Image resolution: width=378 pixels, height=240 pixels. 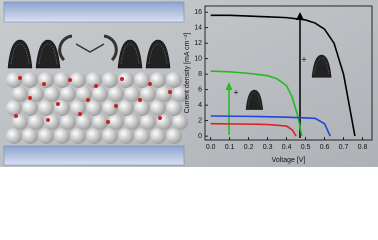 I want to click on y-axis-label: Current density [mA cm⁻²], so click(x=187, y=73).